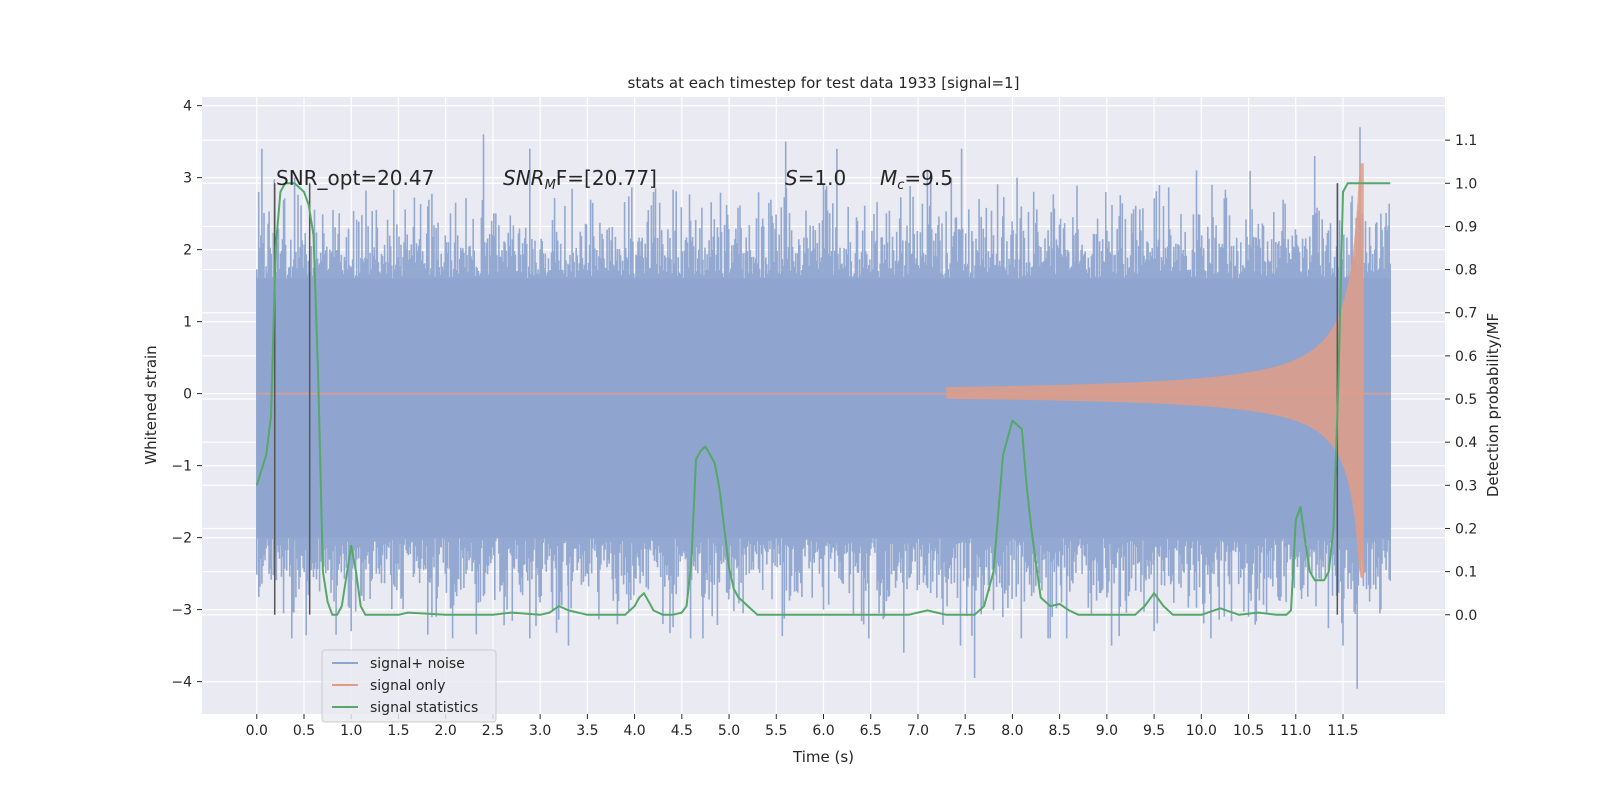 The height and width of the screenshot is (800, 1600). I want to click on x-tick-label: 2.0, so click(446, 731).